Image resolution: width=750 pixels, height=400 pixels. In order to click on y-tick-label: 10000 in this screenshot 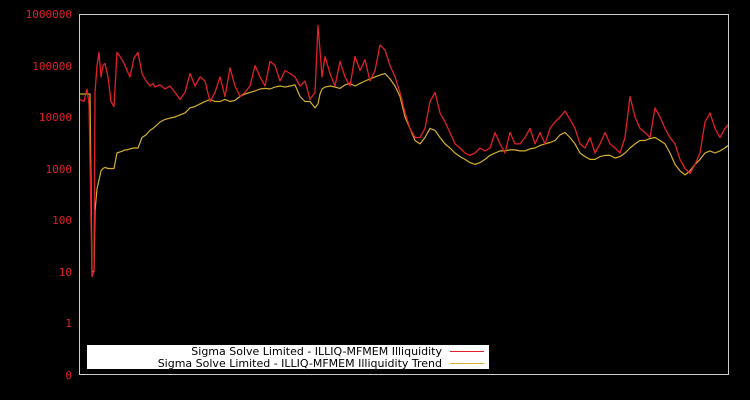, I will do `click(55, 117)`.